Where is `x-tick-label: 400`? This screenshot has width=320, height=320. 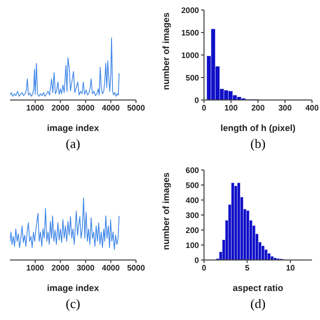
x-tick-label: 400 is located at coordinates (312, 108).